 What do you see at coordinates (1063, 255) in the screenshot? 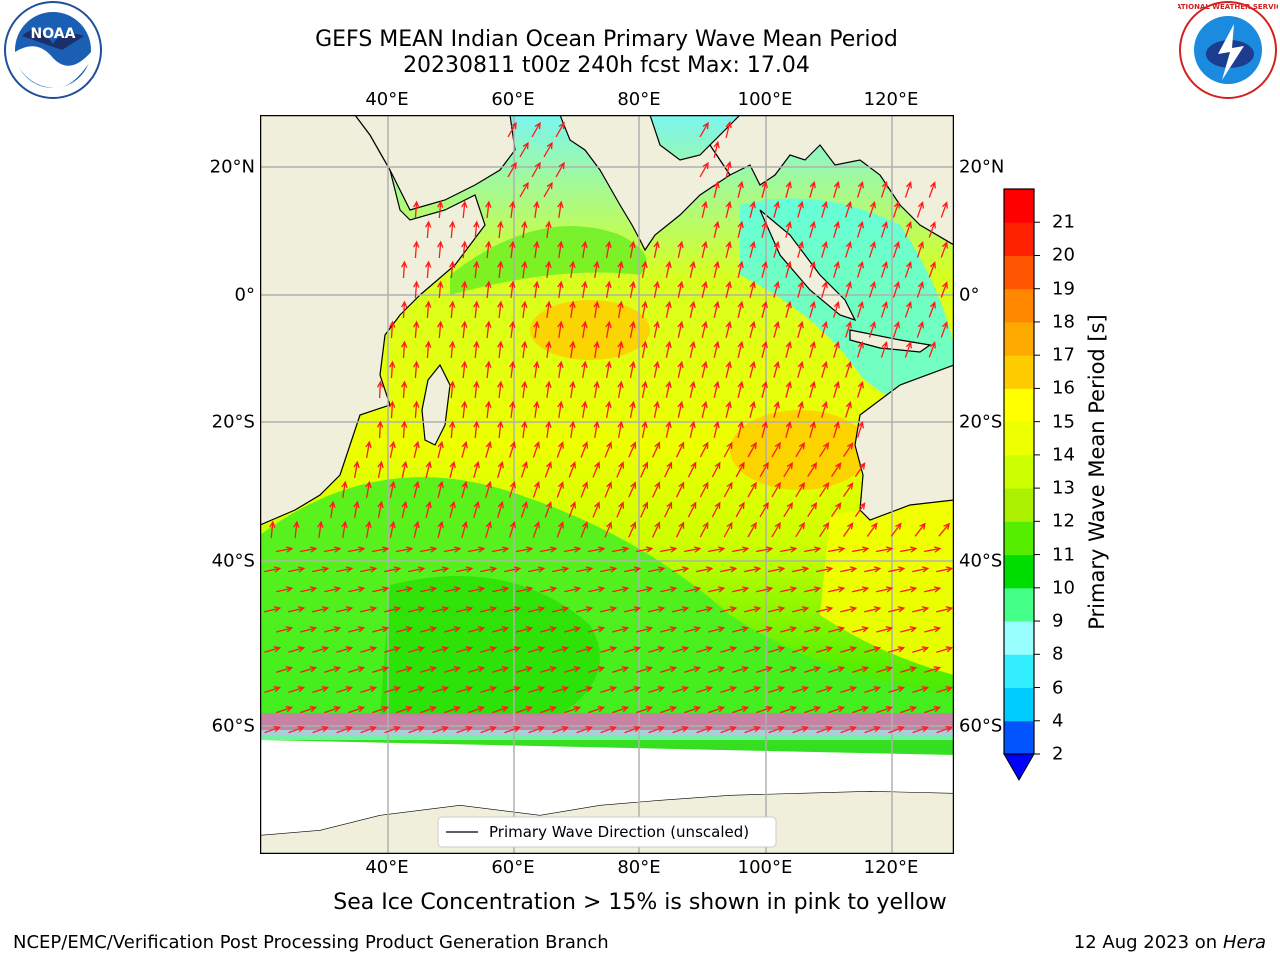
I see `colorbar-tick-label: 20` at bounding box center [1063, 255].